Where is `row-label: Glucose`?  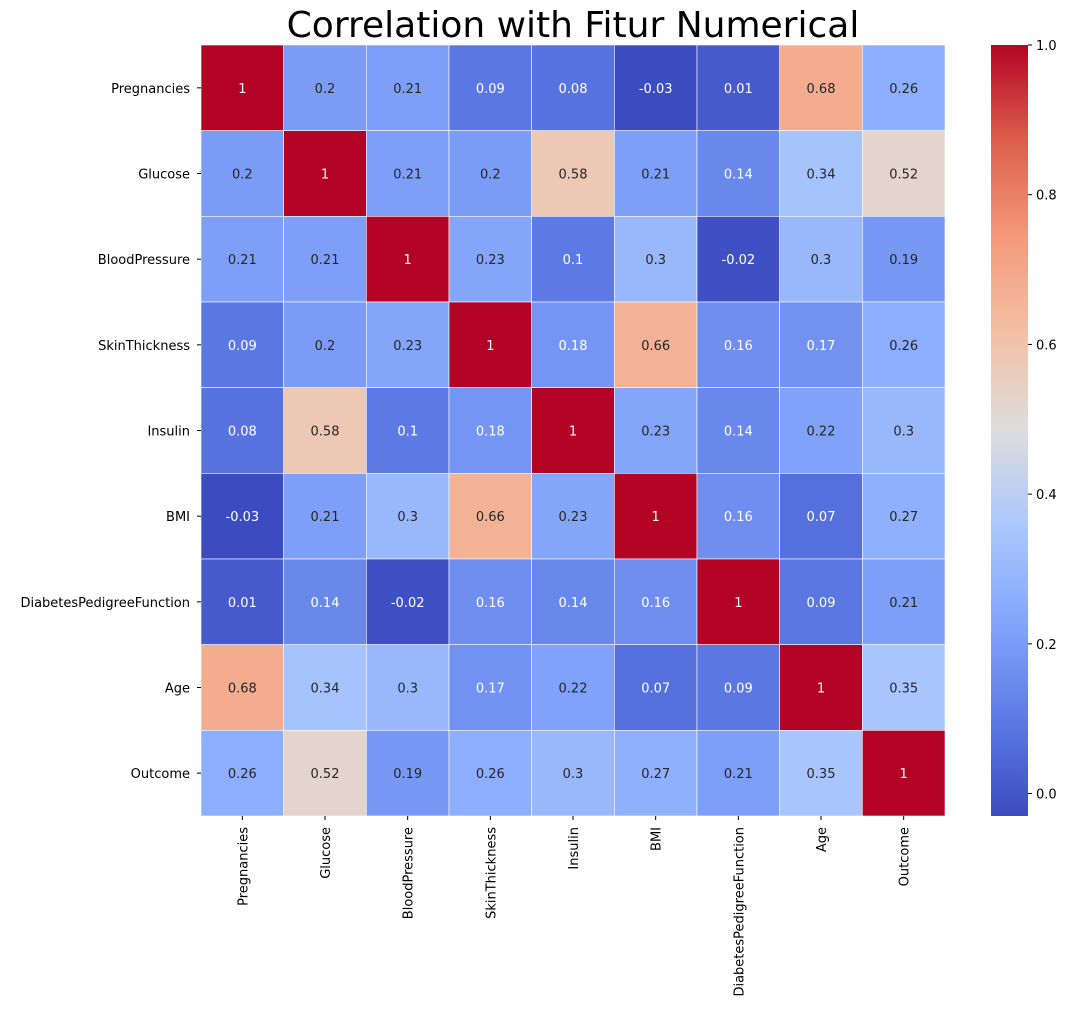
row-label: Glucose is located at coordinates (164, 175).